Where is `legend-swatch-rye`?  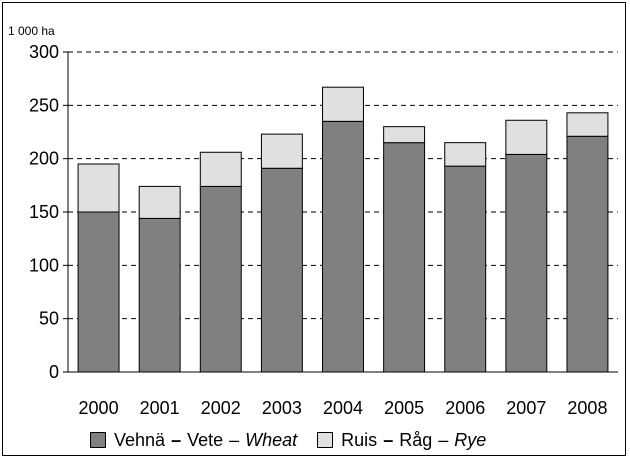 legend-swatch-rye is located at coordinates (325, 440).